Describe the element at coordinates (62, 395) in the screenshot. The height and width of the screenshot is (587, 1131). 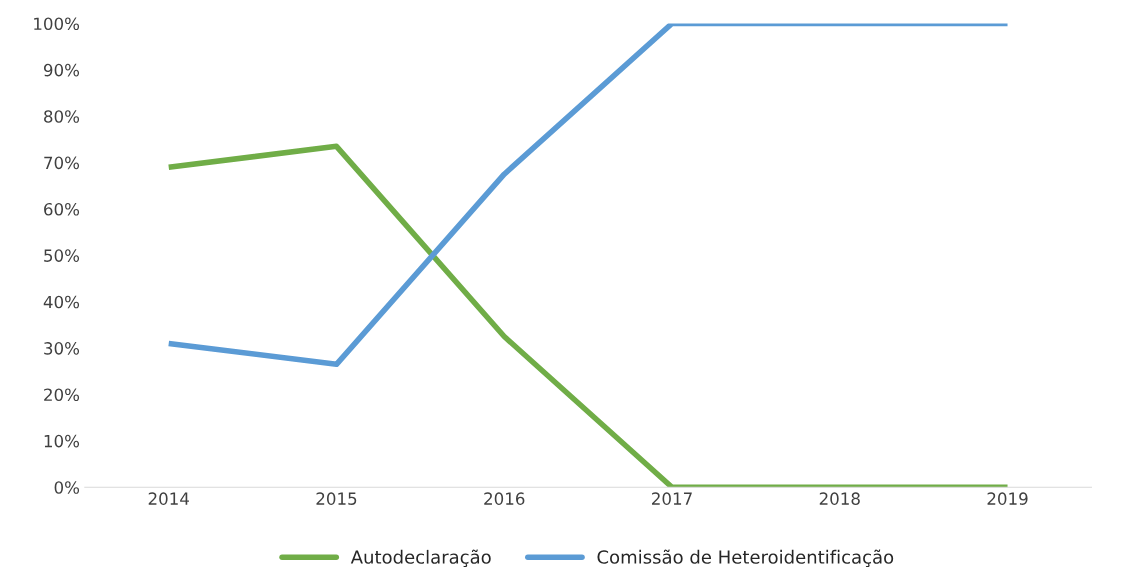
I see `y-tick-label: 20%` at that location.